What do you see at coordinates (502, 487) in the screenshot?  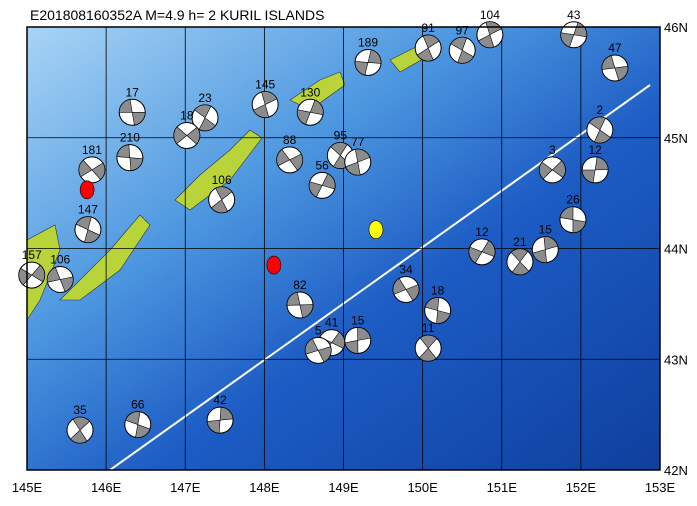 I see `lon-tick-label: 151E` at bounding box center [502, 487].